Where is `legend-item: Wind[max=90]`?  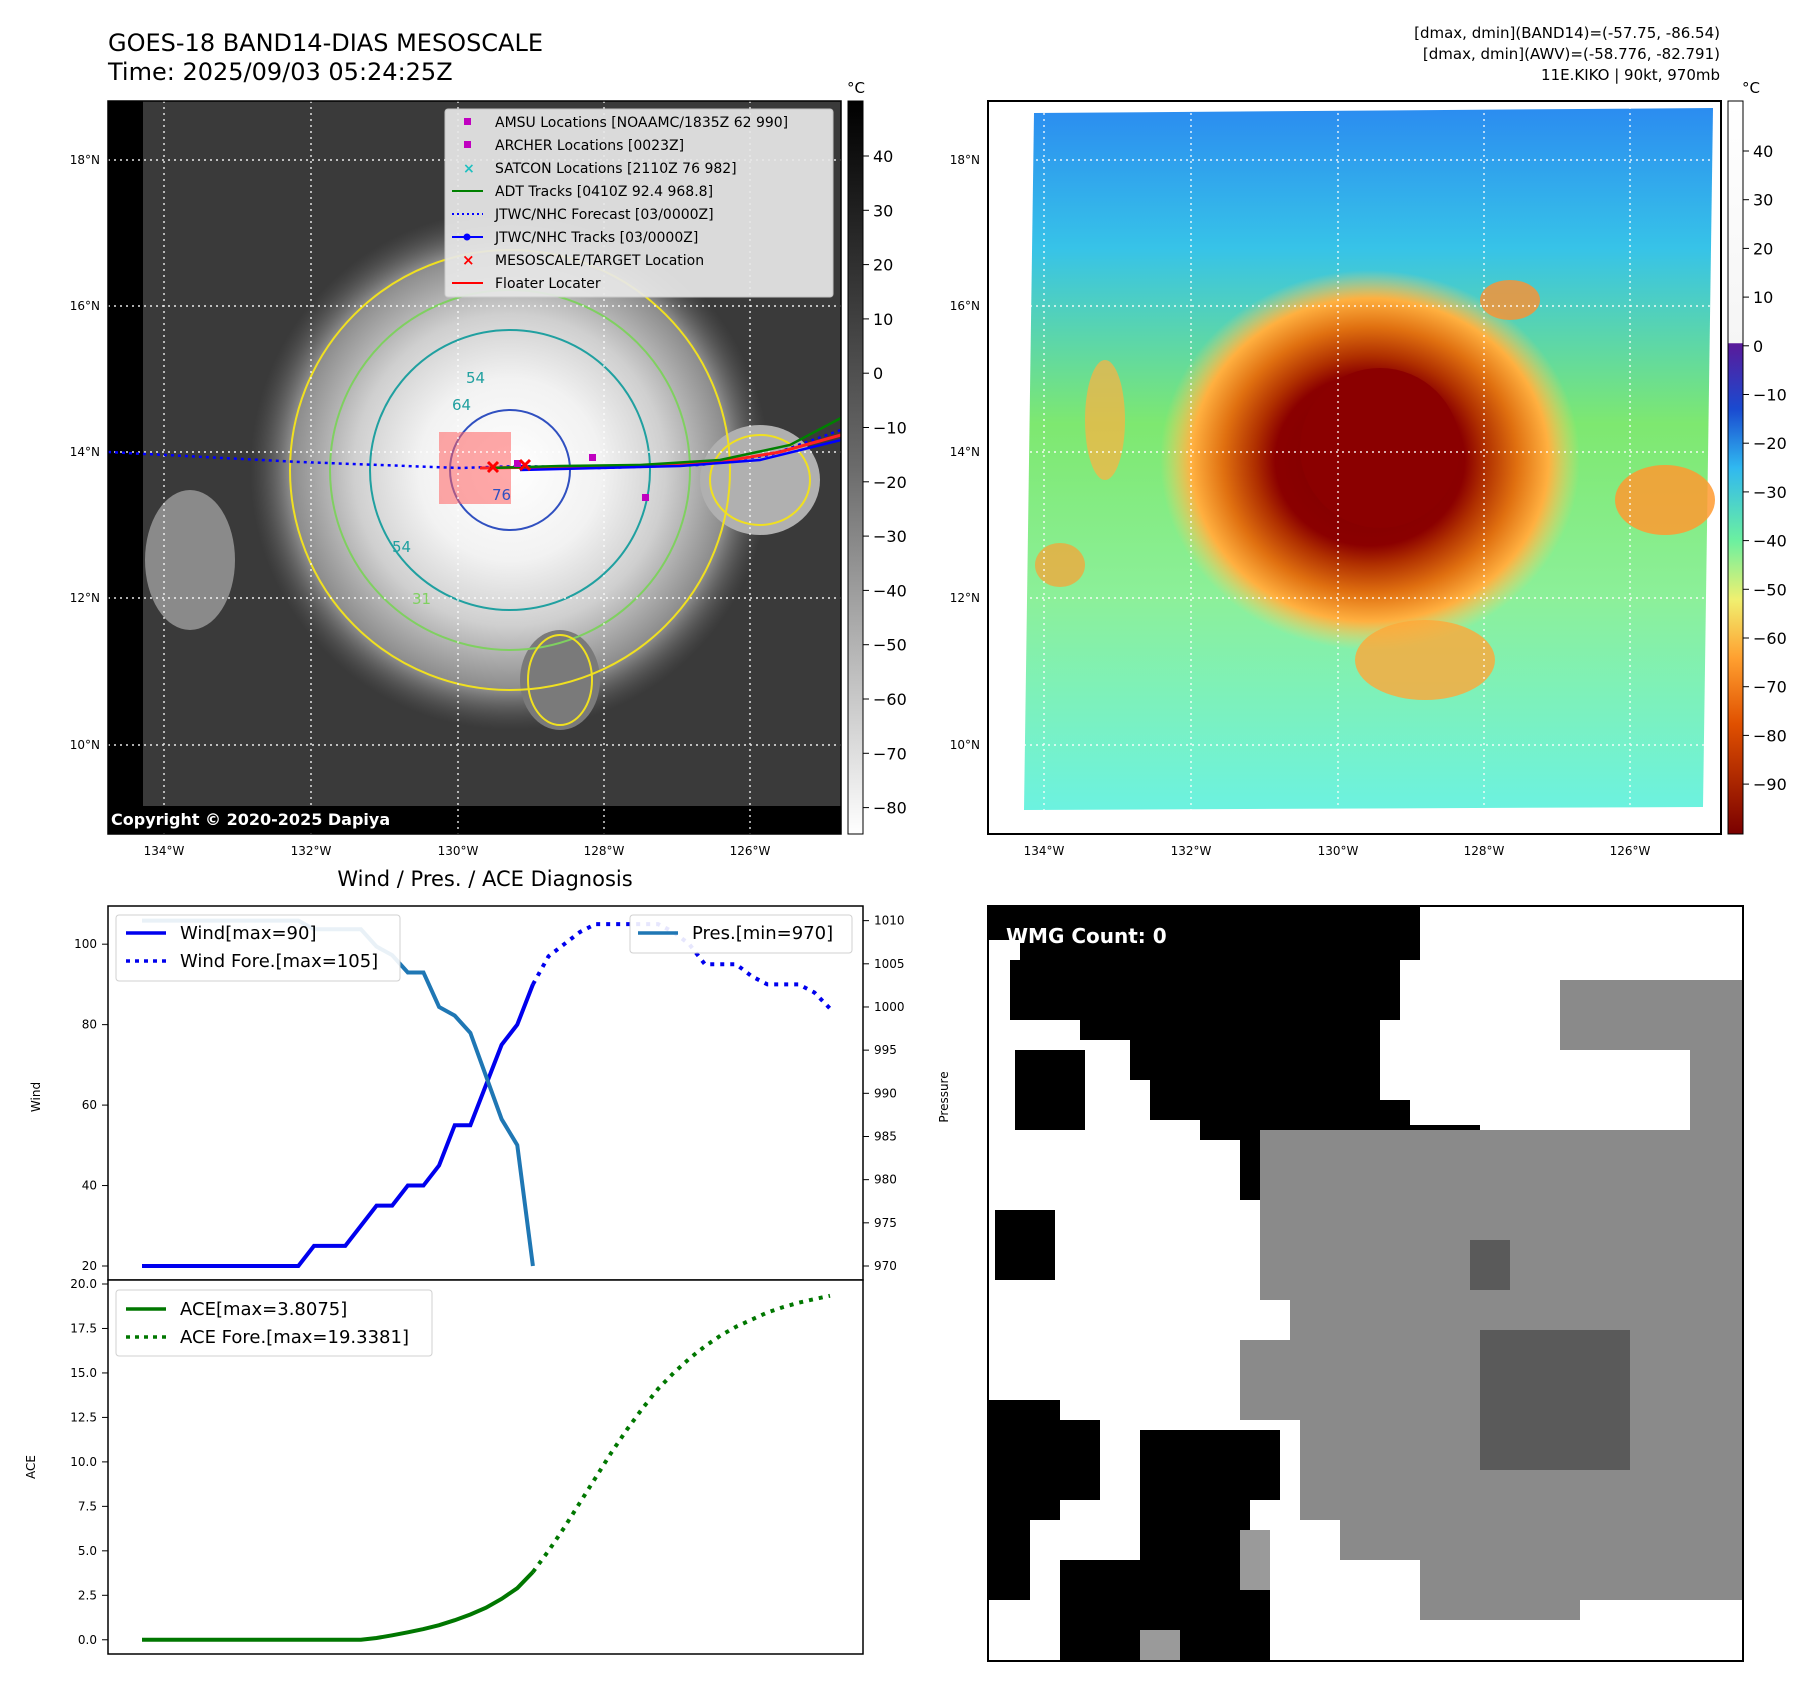
legend-item: Wind[max=90] is located at coordinates (248, 933).